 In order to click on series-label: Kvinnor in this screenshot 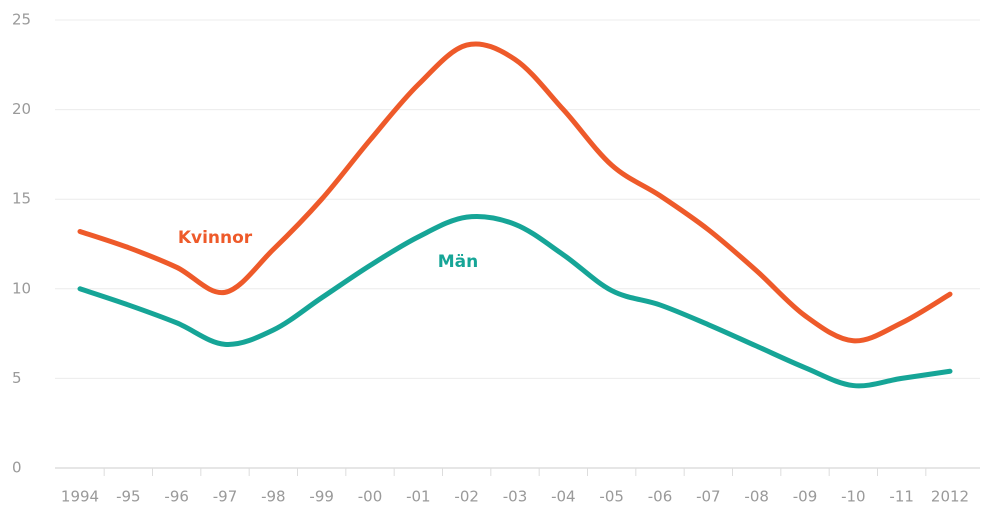, I will do `click(215, 238)`.